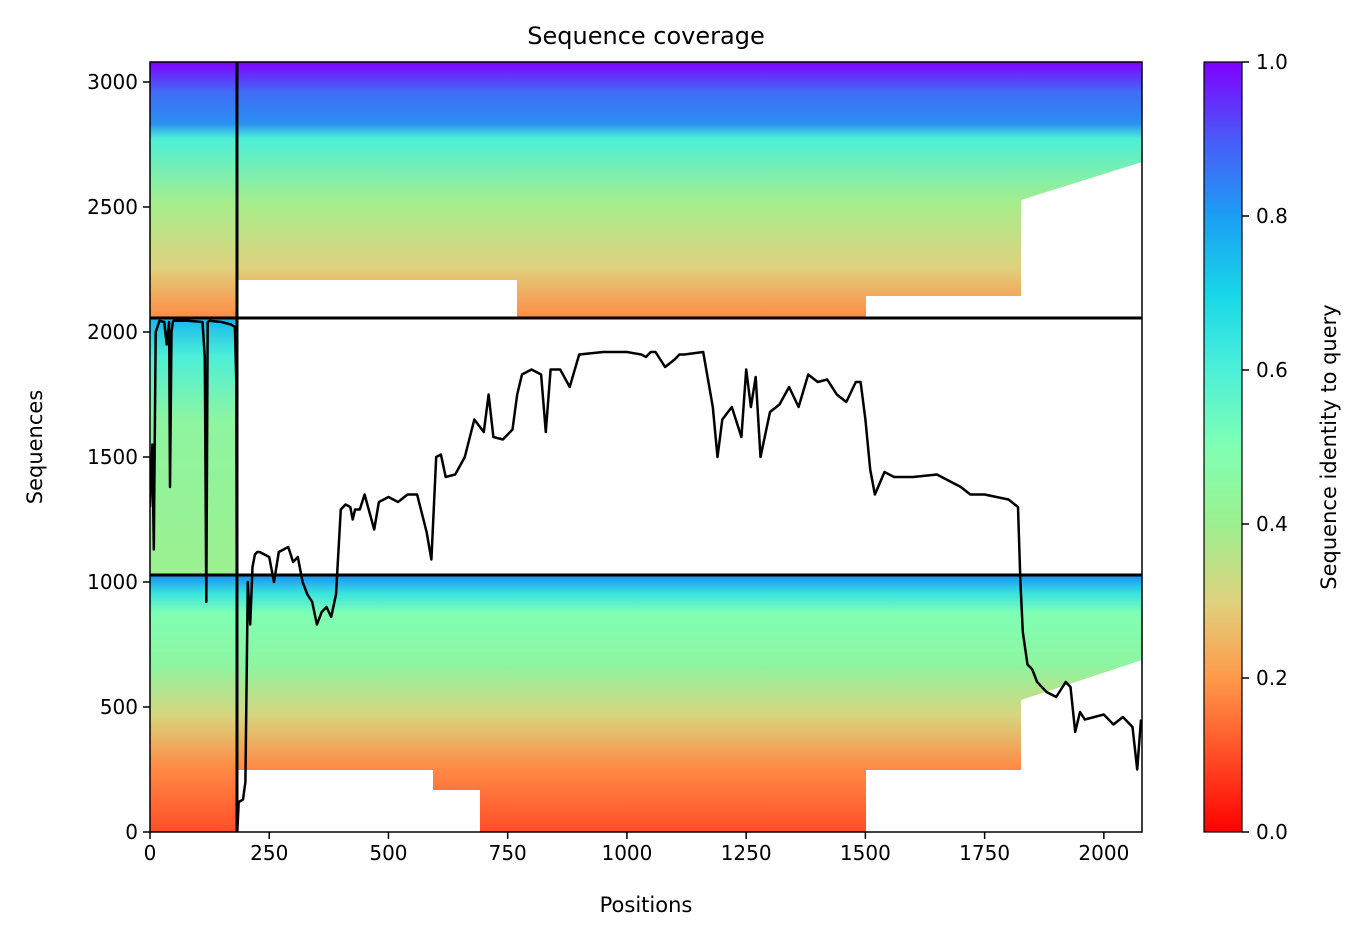 The height and width of the screenshot is (939, 1364). Describe the element at coordinates (1265, 447) in the screenshot. I see `colorbar-axis: 0.0 0.2 0.4 0.6 0.8 1.0` at that location.